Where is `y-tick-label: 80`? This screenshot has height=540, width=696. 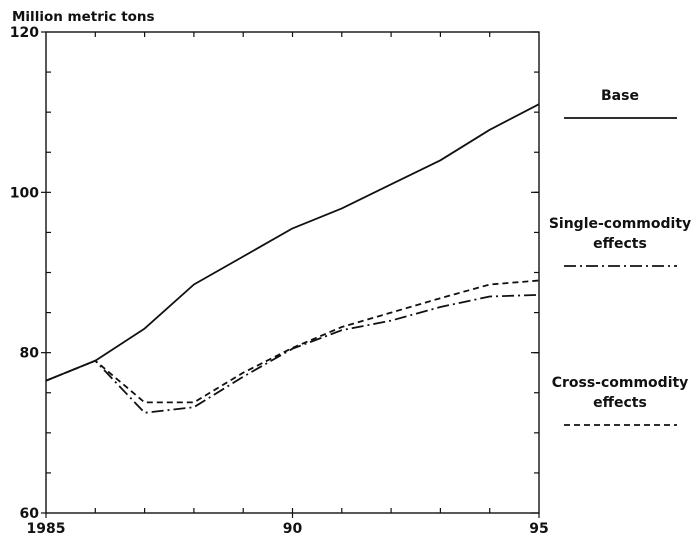
y-tick-label: 80 is located at coordinates (30, 354).